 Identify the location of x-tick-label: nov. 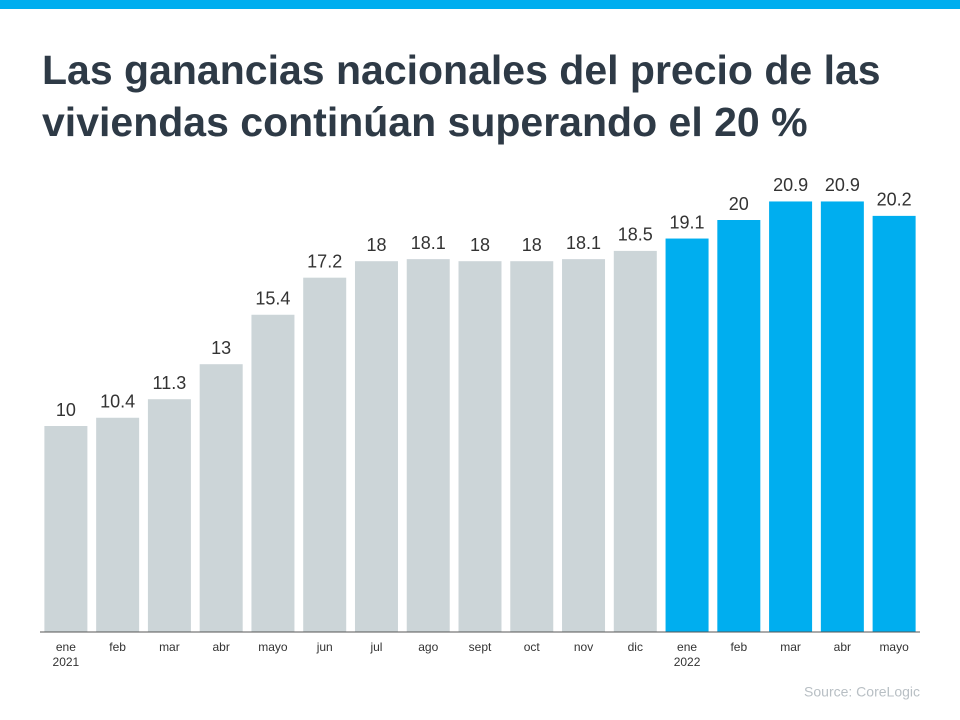
(583, 647).